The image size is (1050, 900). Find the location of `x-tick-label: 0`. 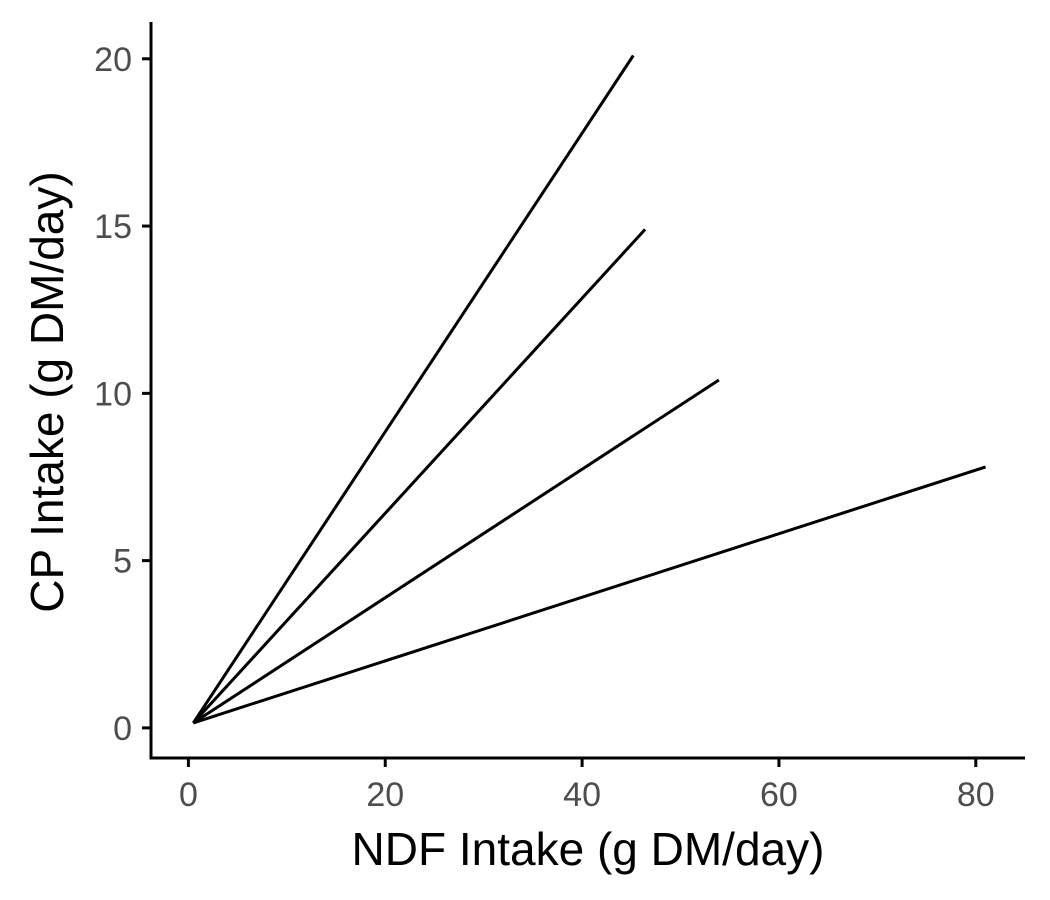

x-tick-label: 0 is located at coordinates (188, 795).